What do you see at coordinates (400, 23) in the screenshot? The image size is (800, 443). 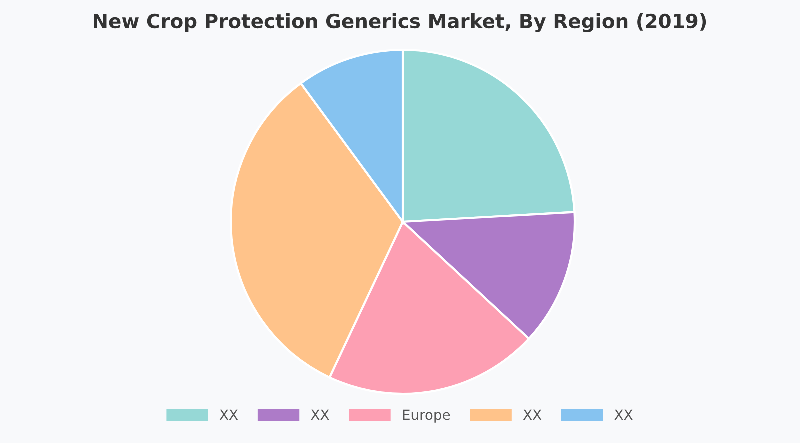 I see `chart-title: New Crop Protection Generics Market, By Region (2019)` at bounding box center [400, 23].